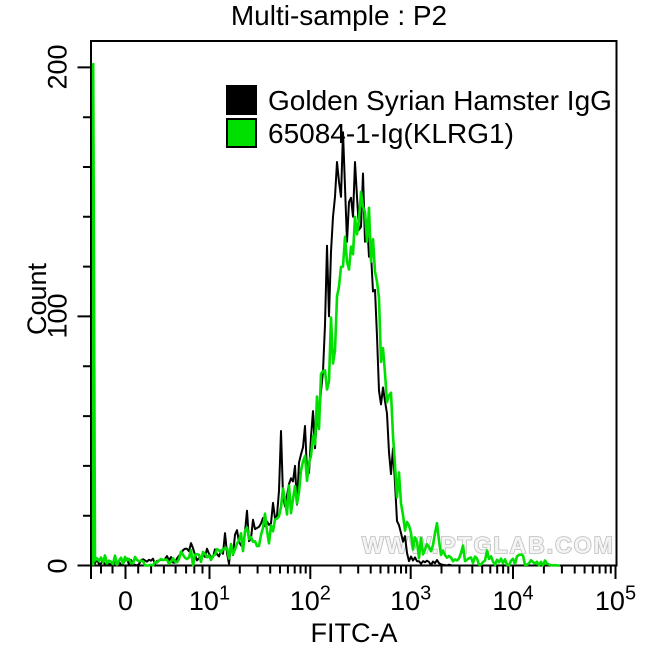 The width and height of the screenshot is (650, 650). What do you see at coordinates (354, 633) in the screenshot?
I see `svg-text: FITC-A` at bounding box center [354, 633].